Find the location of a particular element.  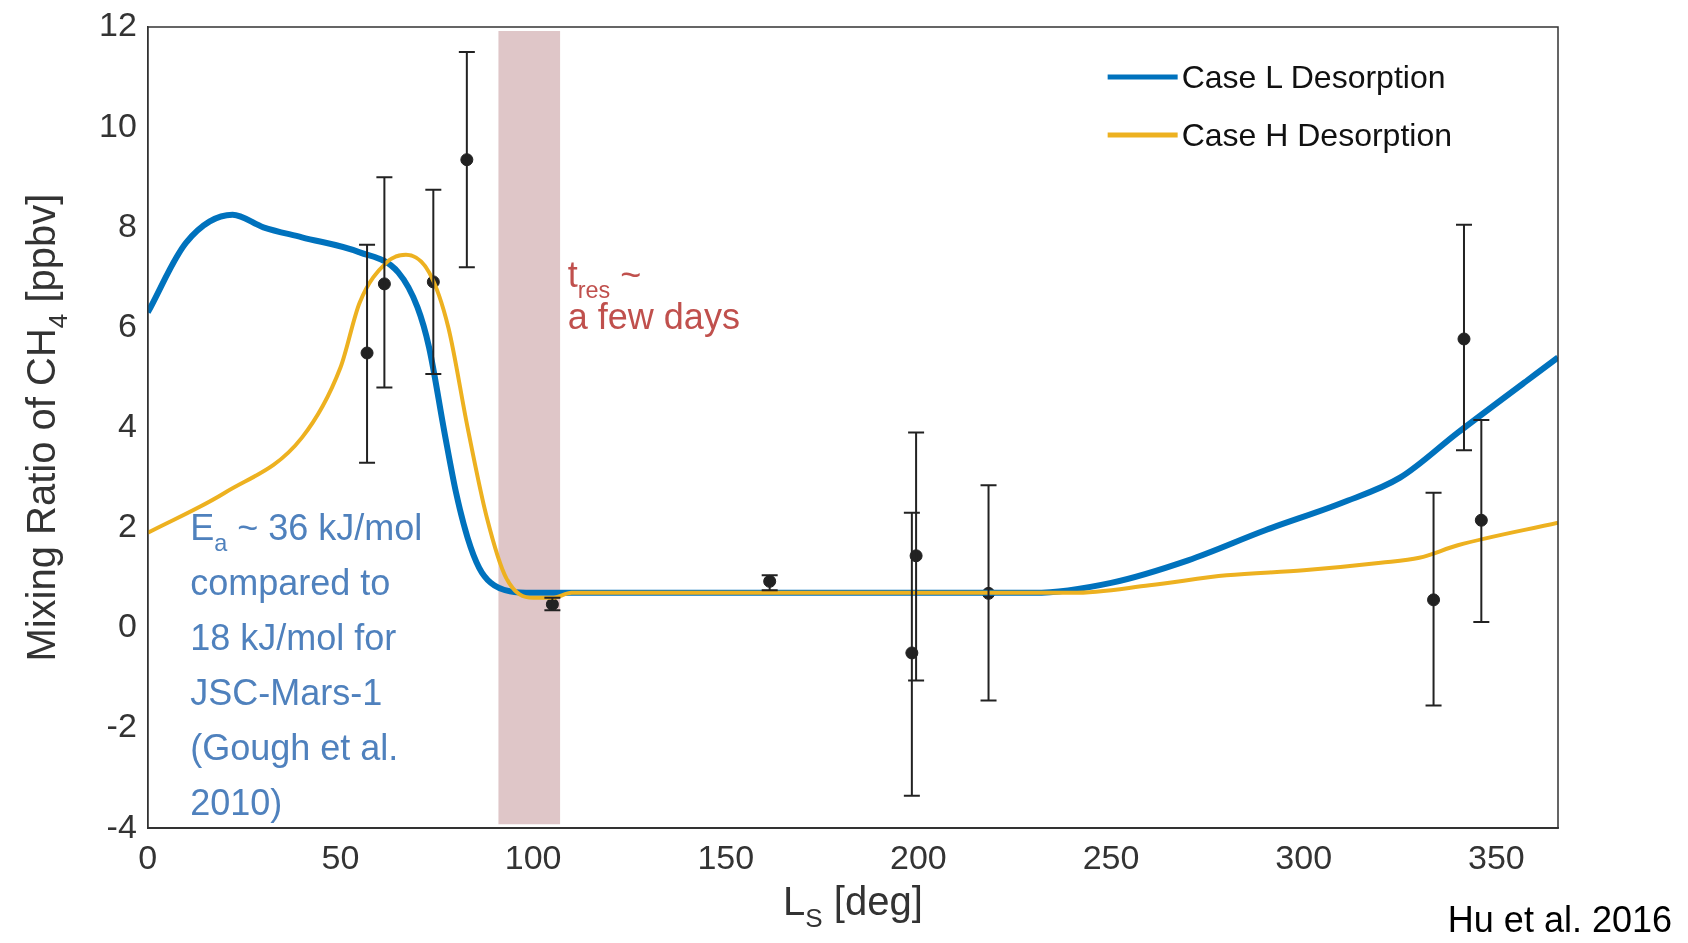

y-tick-label: 2 is located at coordinates (127, 525).